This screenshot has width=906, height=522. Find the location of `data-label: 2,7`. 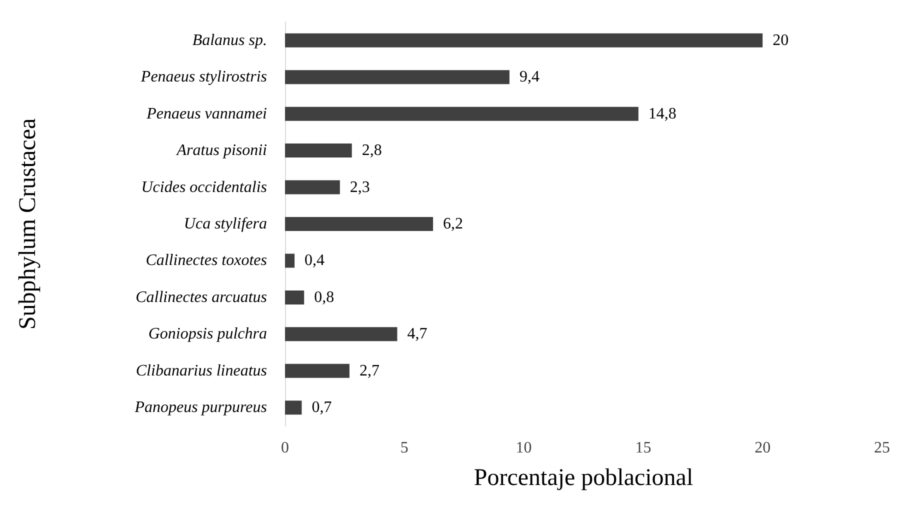

data-label: 2,7 is located at coordinates (369, 371).